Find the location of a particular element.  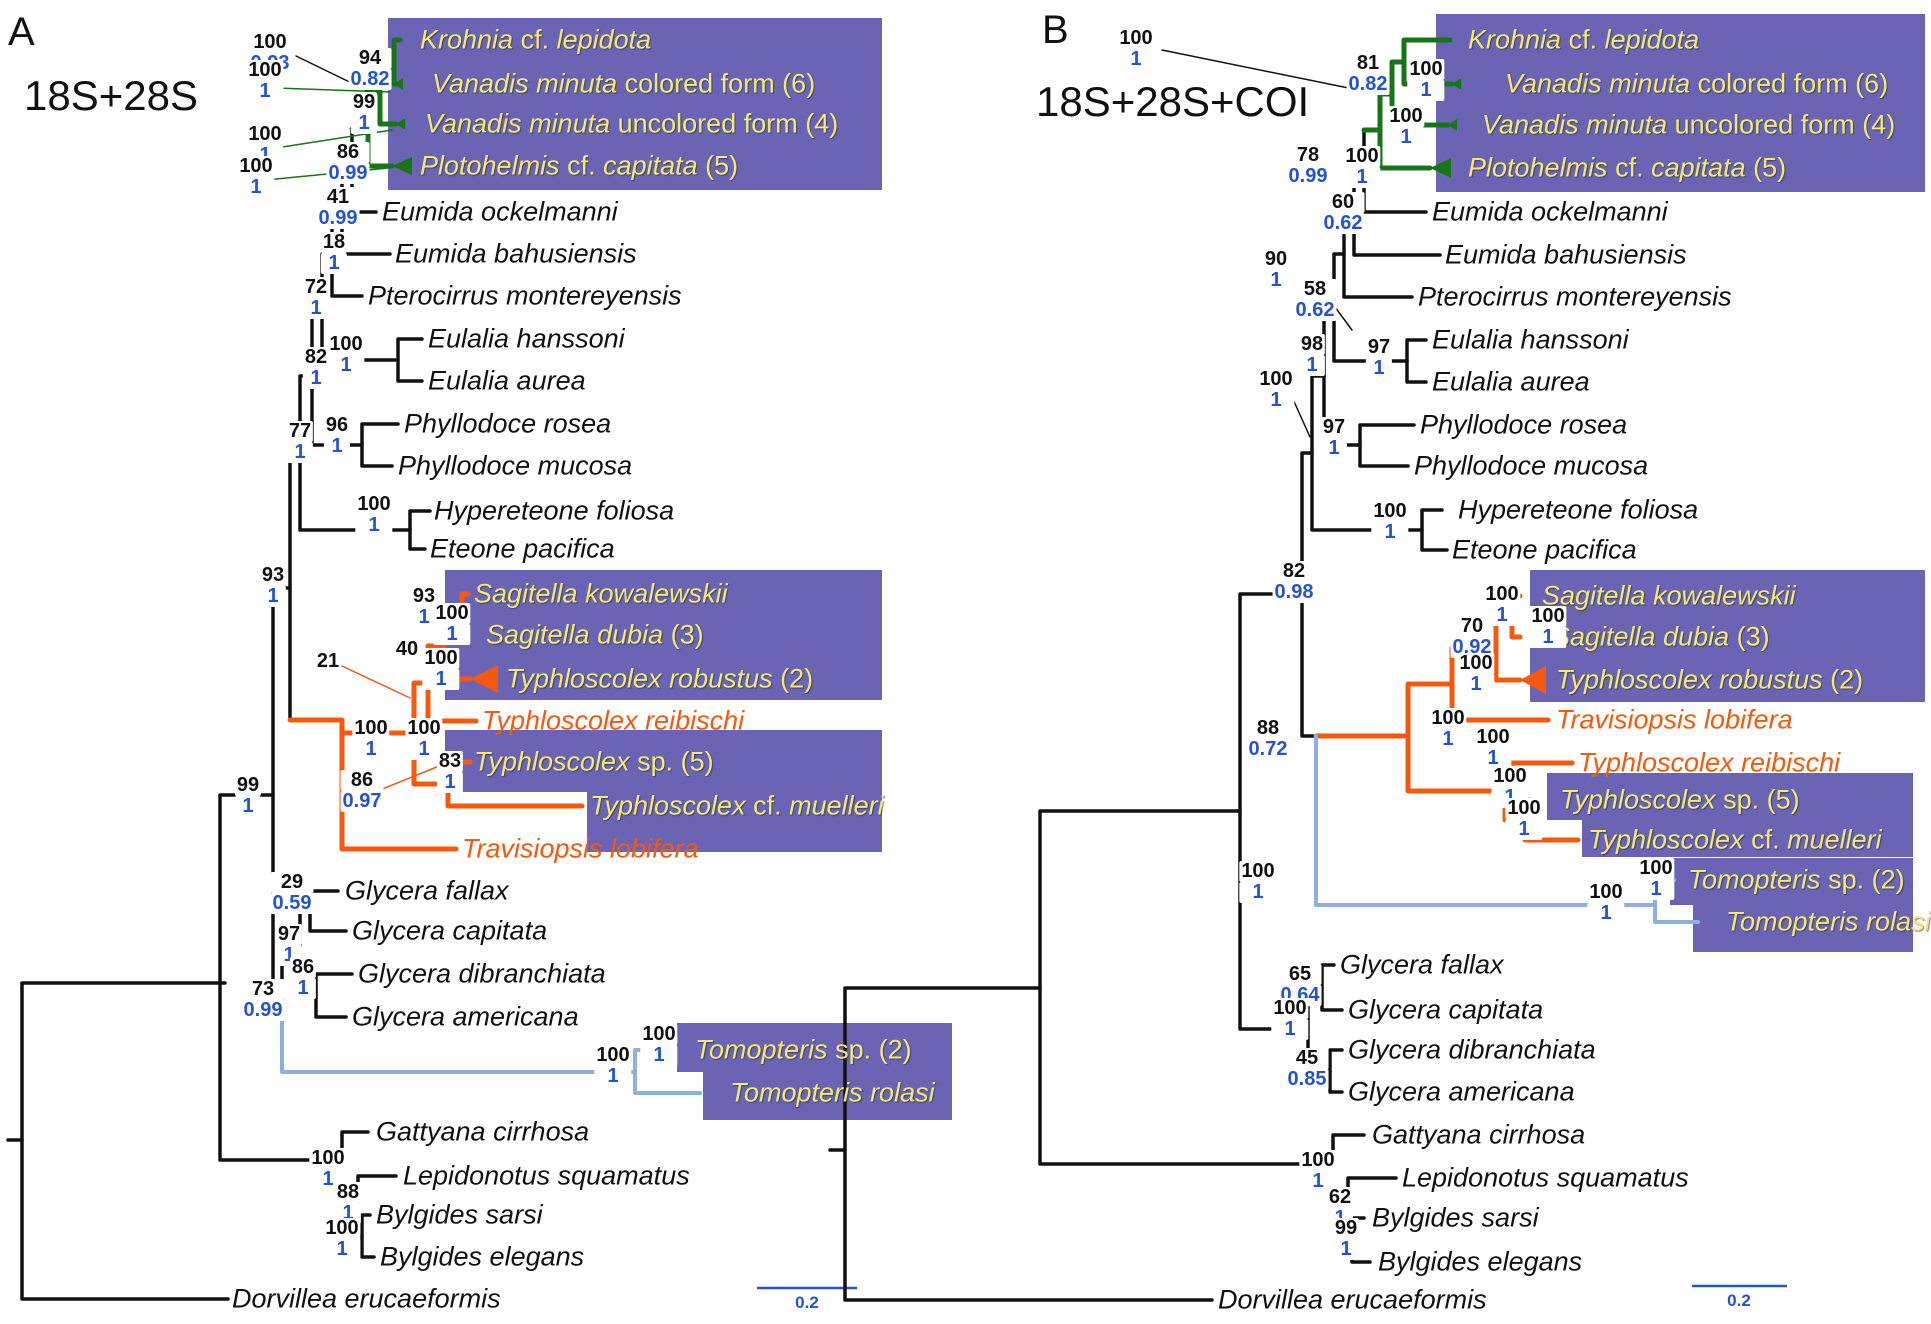

taxon-name-segment: Phyllodoce rosea is located at coordinates (1524, 424).